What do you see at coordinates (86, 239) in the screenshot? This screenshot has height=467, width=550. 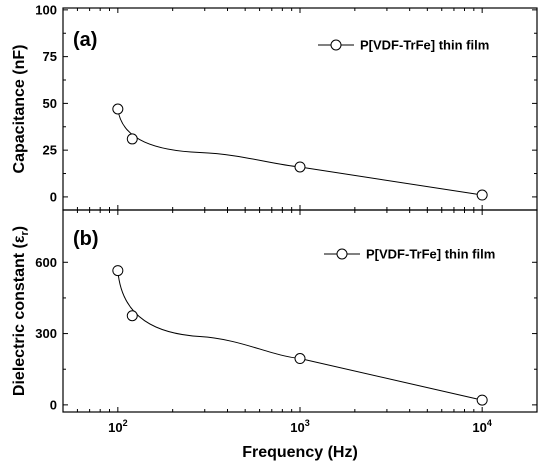 I see `panel-label: (b)` at bounding box center [86, 239].